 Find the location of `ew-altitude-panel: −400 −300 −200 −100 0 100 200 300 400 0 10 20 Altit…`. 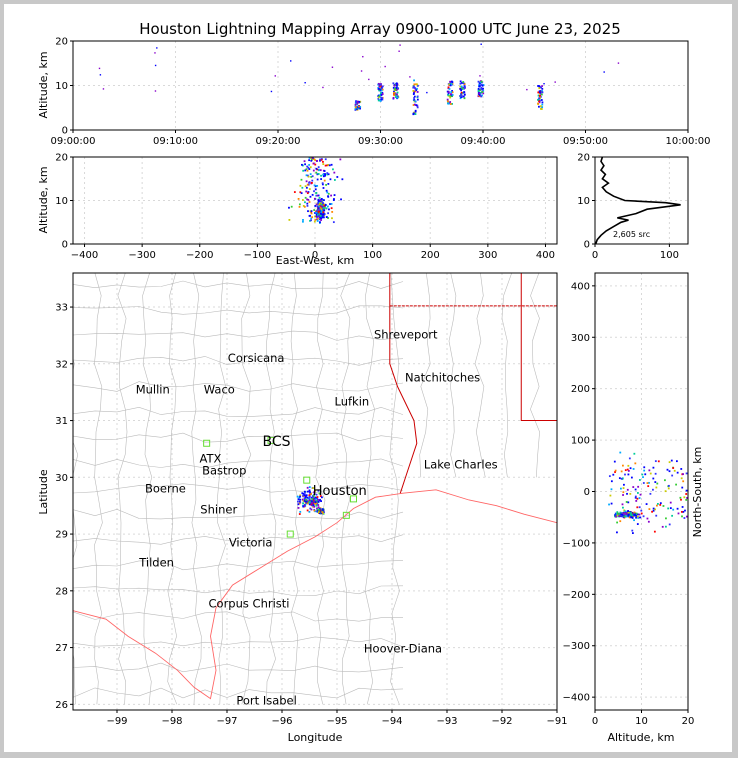

ew-altitude-panel: −400 −300 −200 −100 0 100 200 300 400 0 10 20 Altit… is located at coordinates (297, 210).